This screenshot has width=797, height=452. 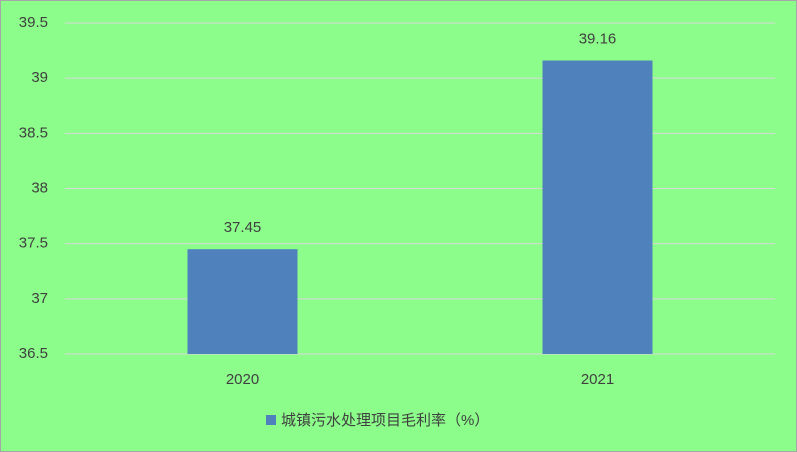 I want to click on y-tick-label: 38, so click(x=39, y=187).